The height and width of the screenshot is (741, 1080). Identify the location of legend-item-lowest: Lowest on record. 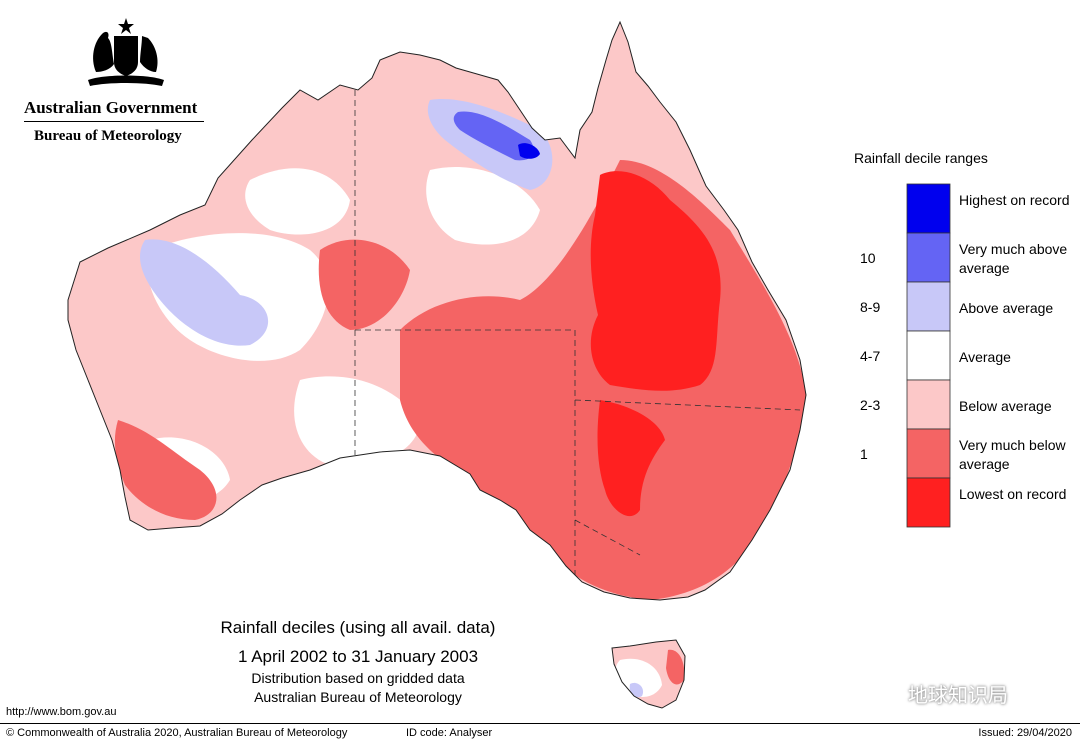
(967, 502).